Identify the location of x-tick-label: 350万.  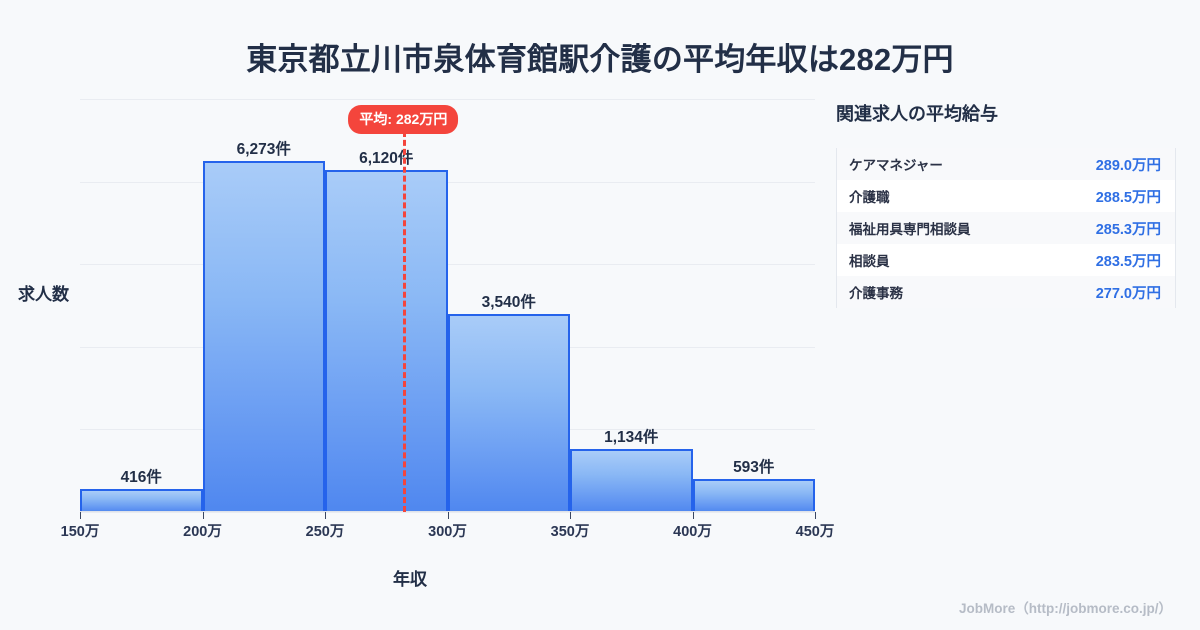
(570, 532).